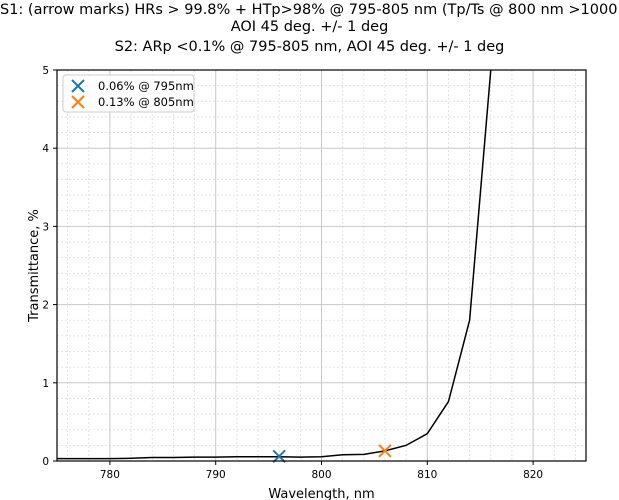 The image size is (619, 500). I want to click on y-tick-label: 4, so click(45, 149).